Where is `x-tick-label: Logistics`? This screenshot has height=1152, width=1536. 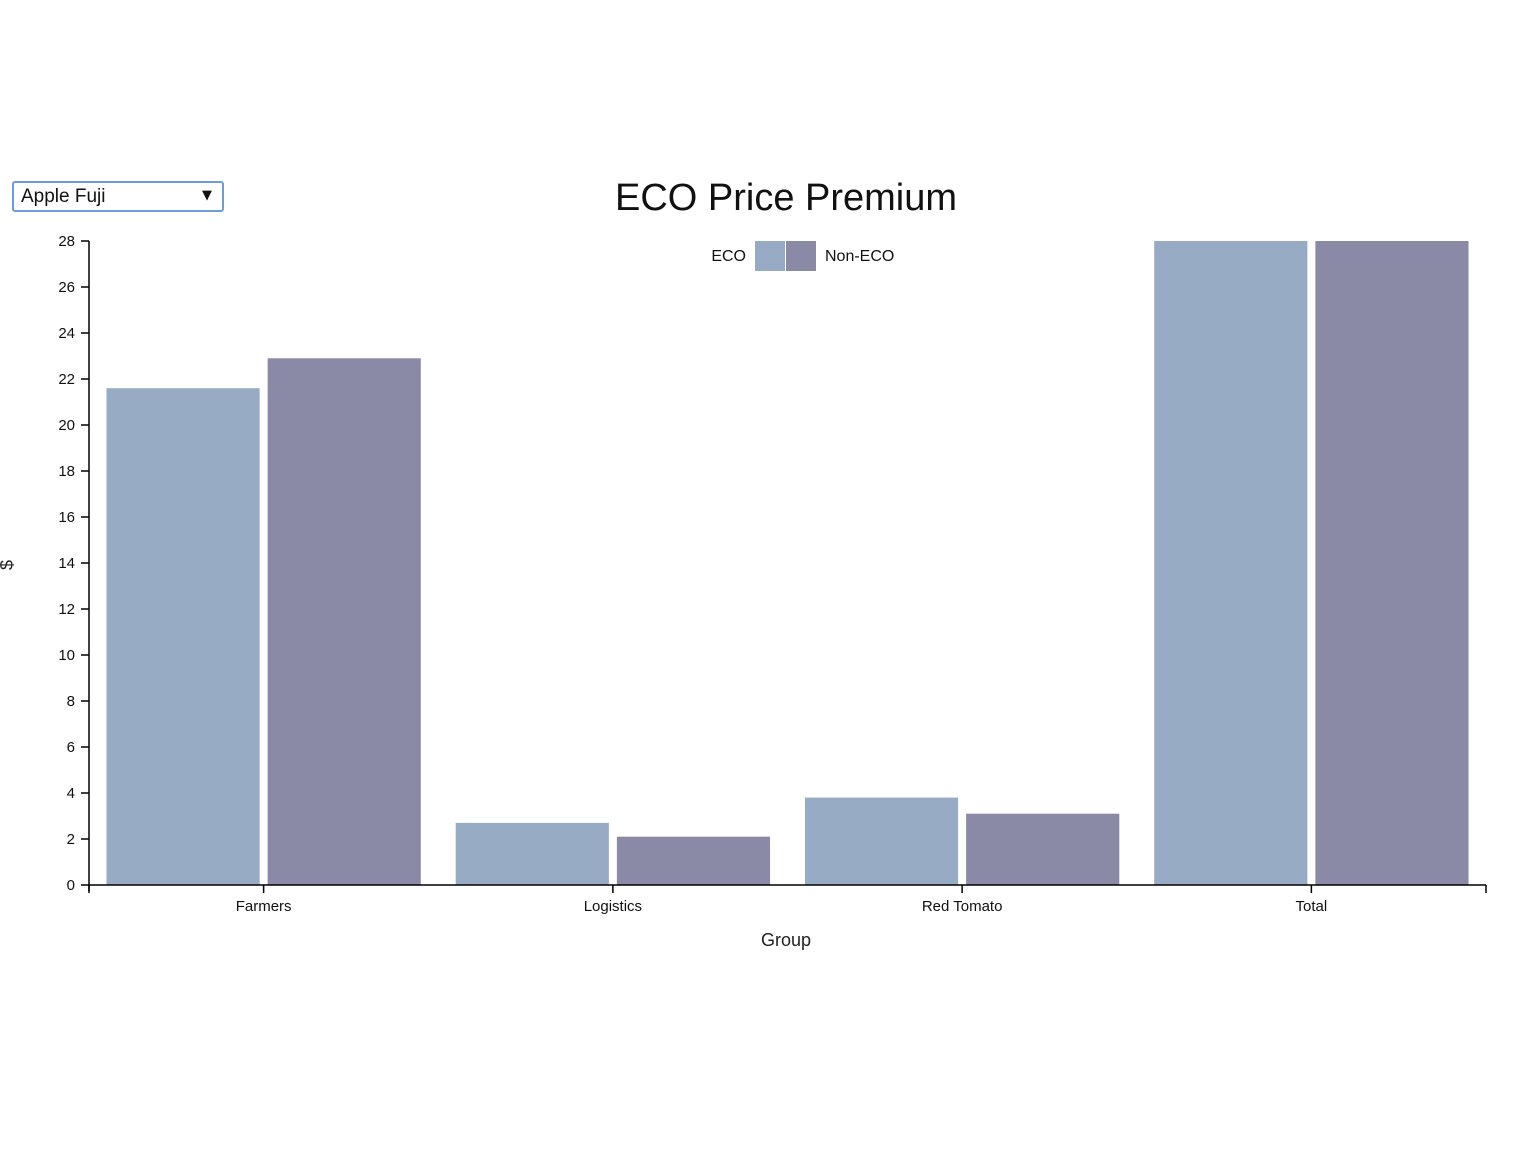 x-tick-label: Logistics is located at coordinates (613, 906).